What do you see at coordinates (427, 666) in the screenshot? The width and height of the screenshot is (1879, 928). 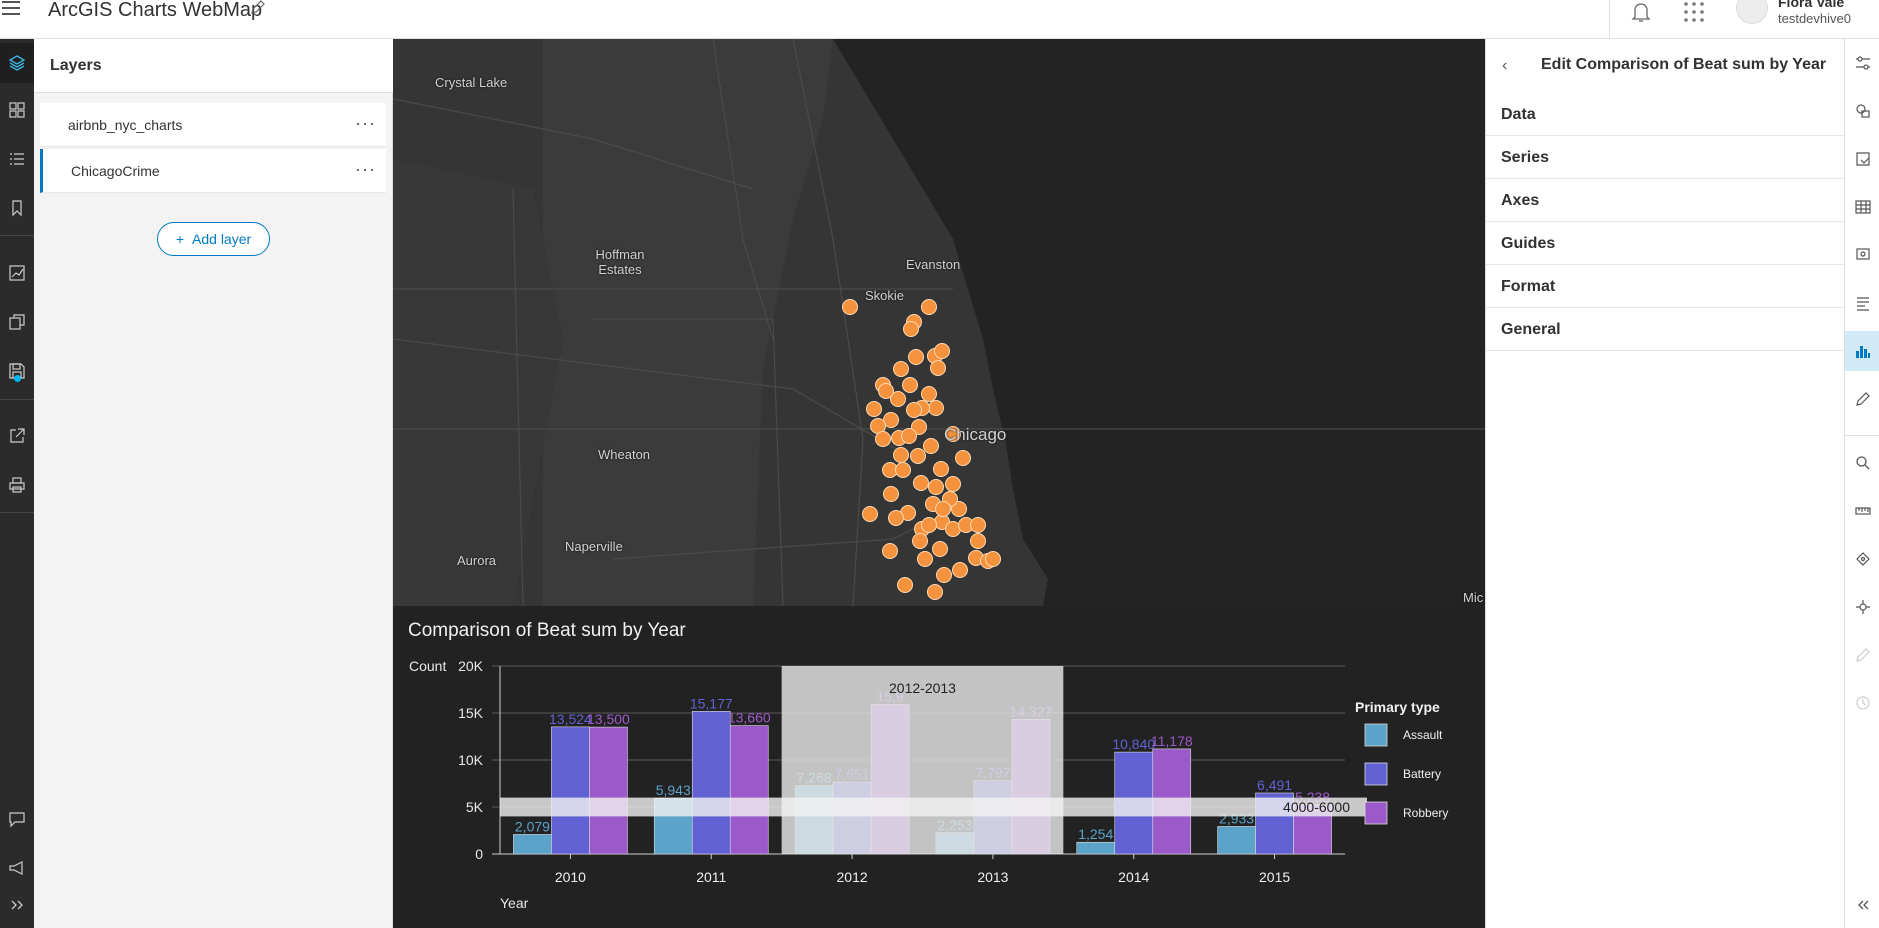 I see `y-axis-title: Count` at bounding box center [427, 666].